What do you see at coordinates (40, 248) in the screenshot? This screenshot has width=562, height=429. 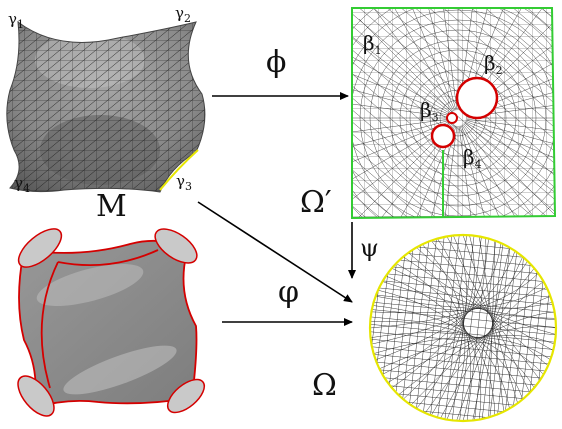 I see `handle-top-left` at bounding box center [40, 248].